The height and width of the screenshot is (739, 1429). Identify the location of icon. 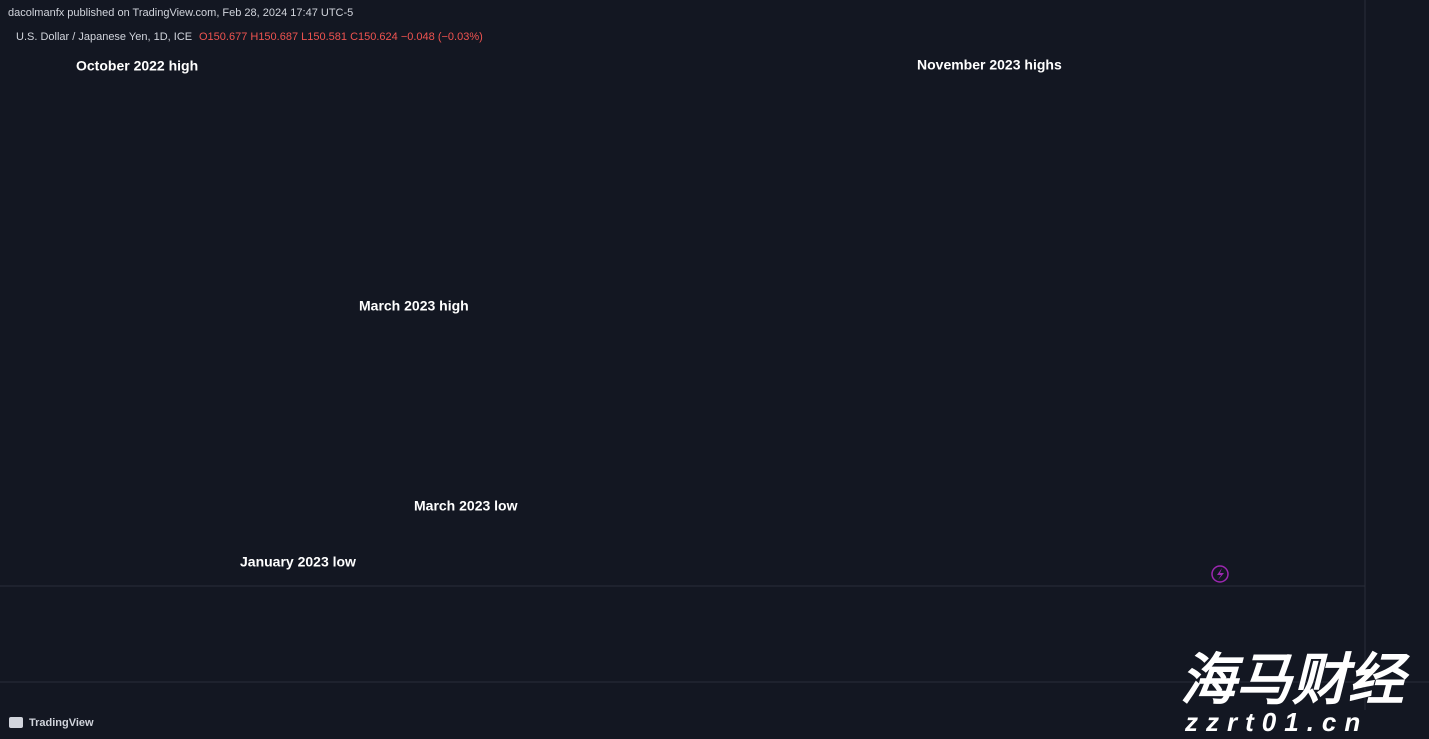
(1220, 574).